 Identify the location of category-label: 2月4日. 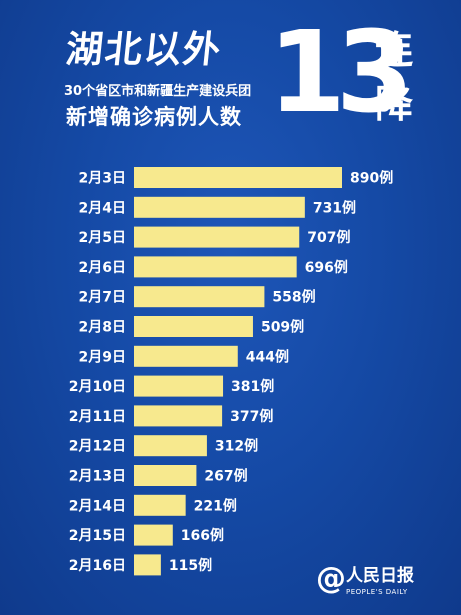
(102, 208).